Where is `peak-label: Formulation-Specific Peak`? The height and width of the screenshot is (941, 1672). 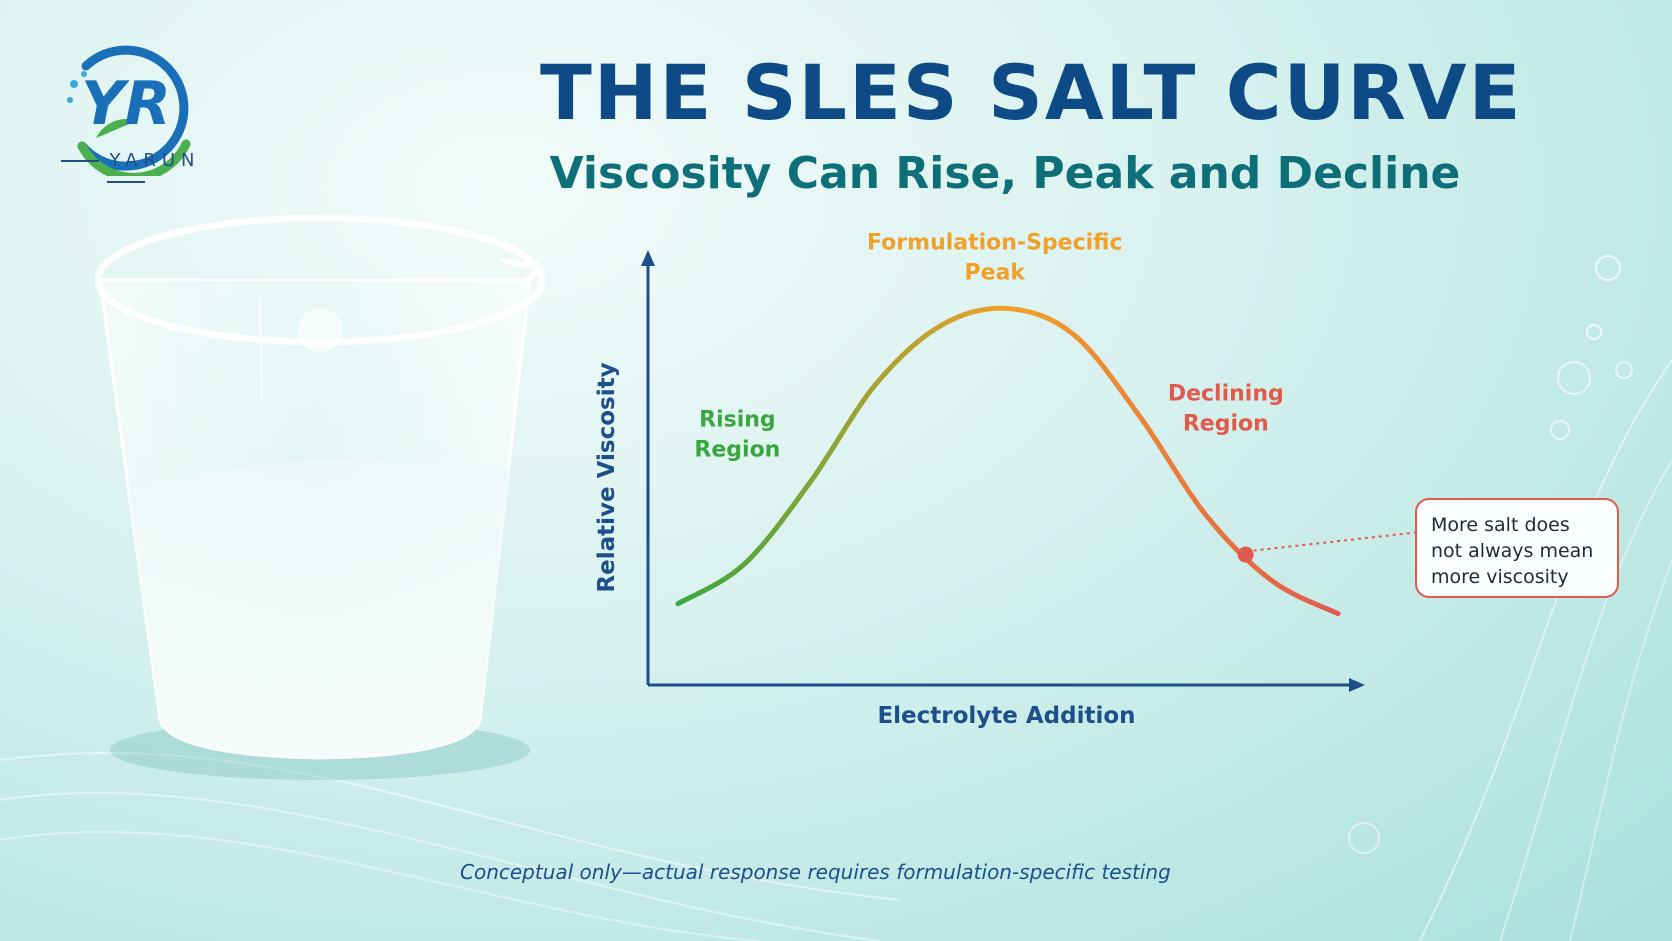
peak-label: Formulation-Specific Peak is located at coordinates (994, 258).